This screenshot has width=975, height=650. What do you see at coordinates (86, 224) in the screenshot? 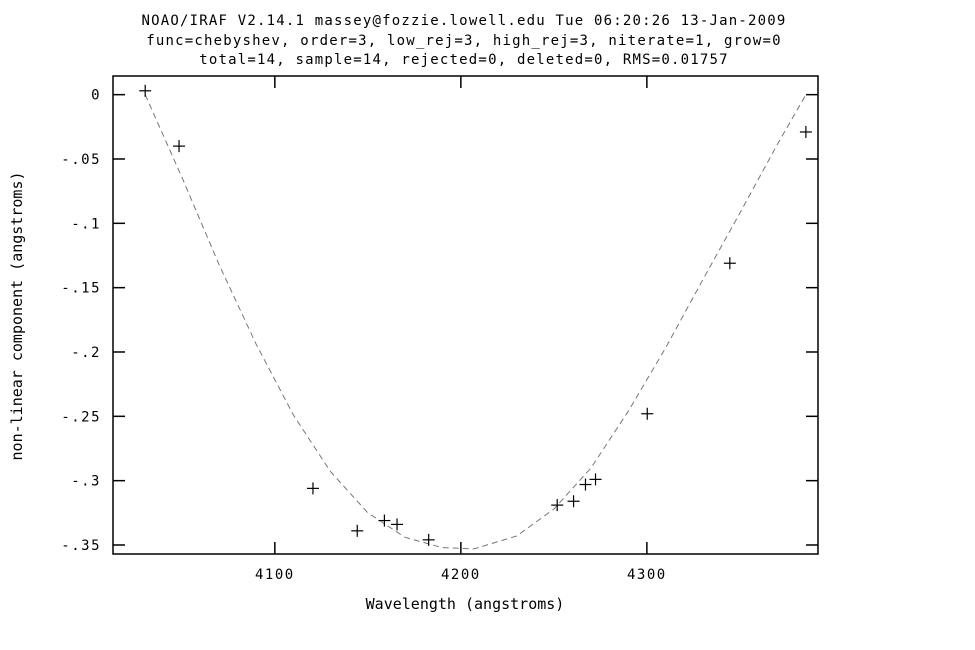
I see `y-tick-label: -.1` at bounding box center [86, 224].